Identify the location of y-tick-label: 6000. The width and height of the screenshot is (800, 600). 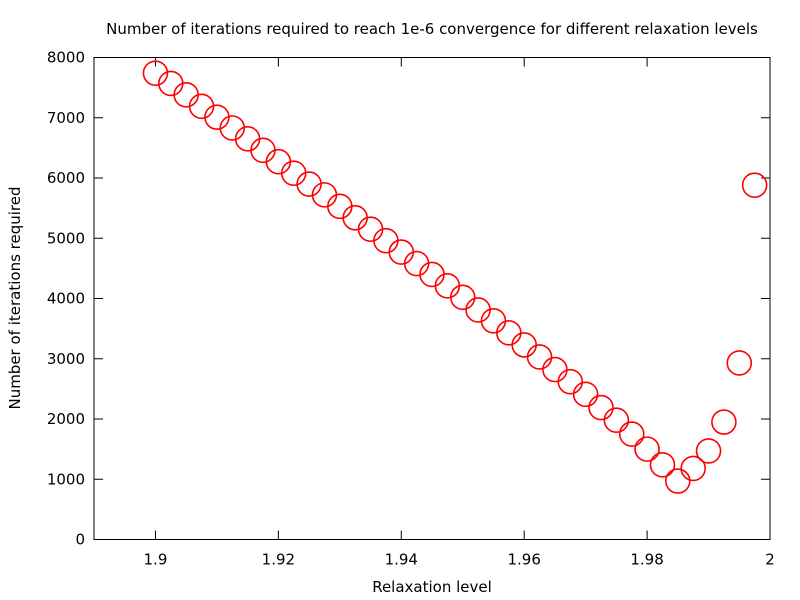
(66, 178).